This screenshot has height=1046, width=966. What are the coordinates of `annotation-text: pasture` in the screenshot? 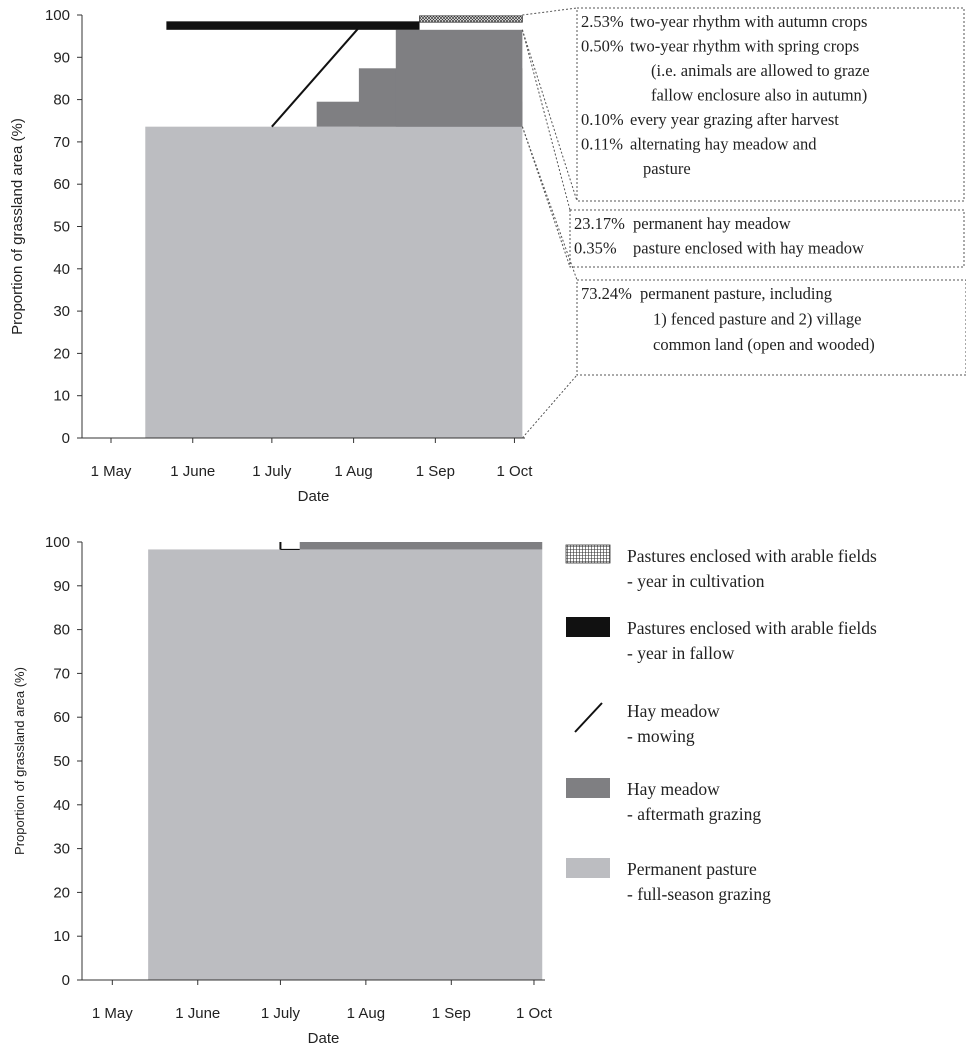 It's located at (667, 168).